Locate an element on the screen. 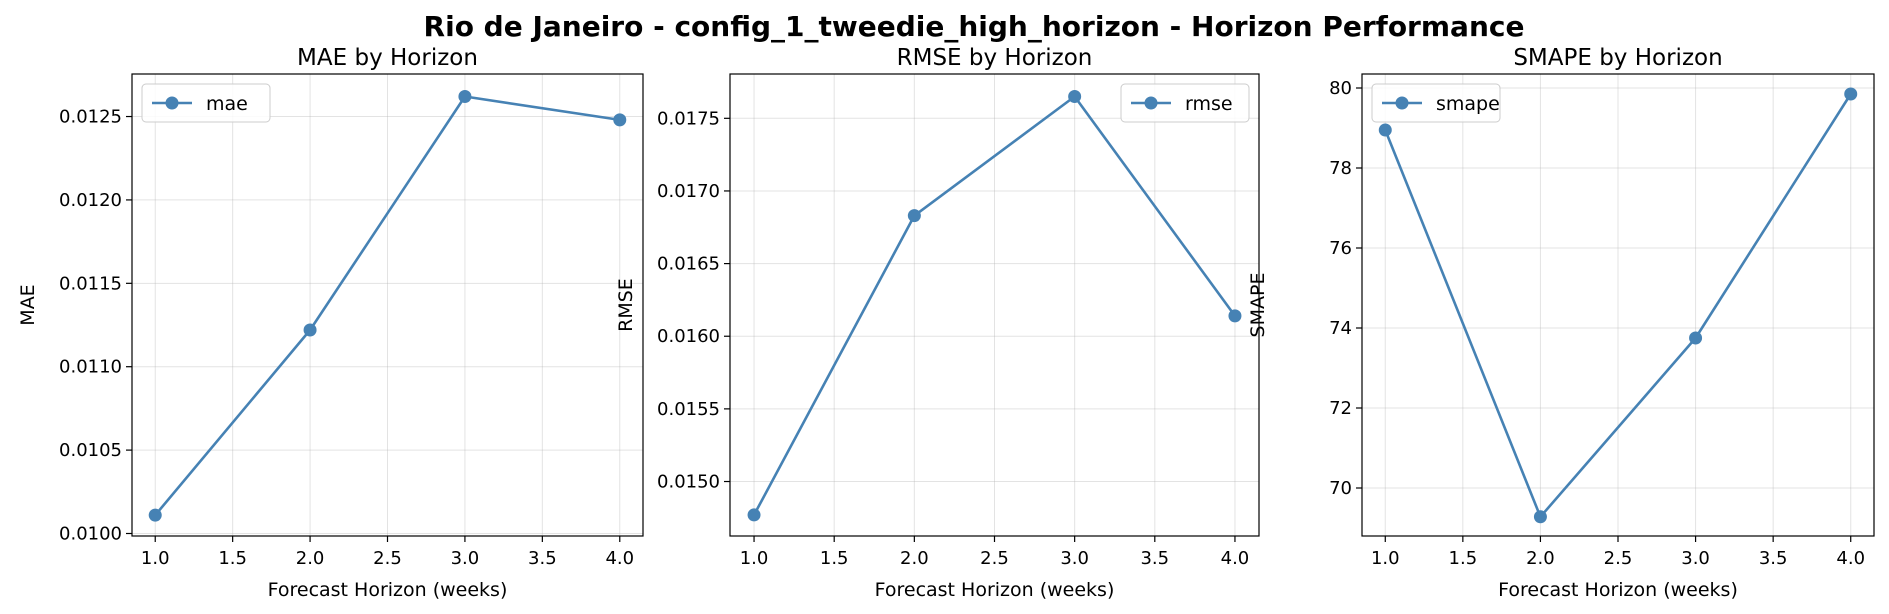 This screenshot has height=614, width=1889. mae-legend: mae is located at coordinates (206, 103).